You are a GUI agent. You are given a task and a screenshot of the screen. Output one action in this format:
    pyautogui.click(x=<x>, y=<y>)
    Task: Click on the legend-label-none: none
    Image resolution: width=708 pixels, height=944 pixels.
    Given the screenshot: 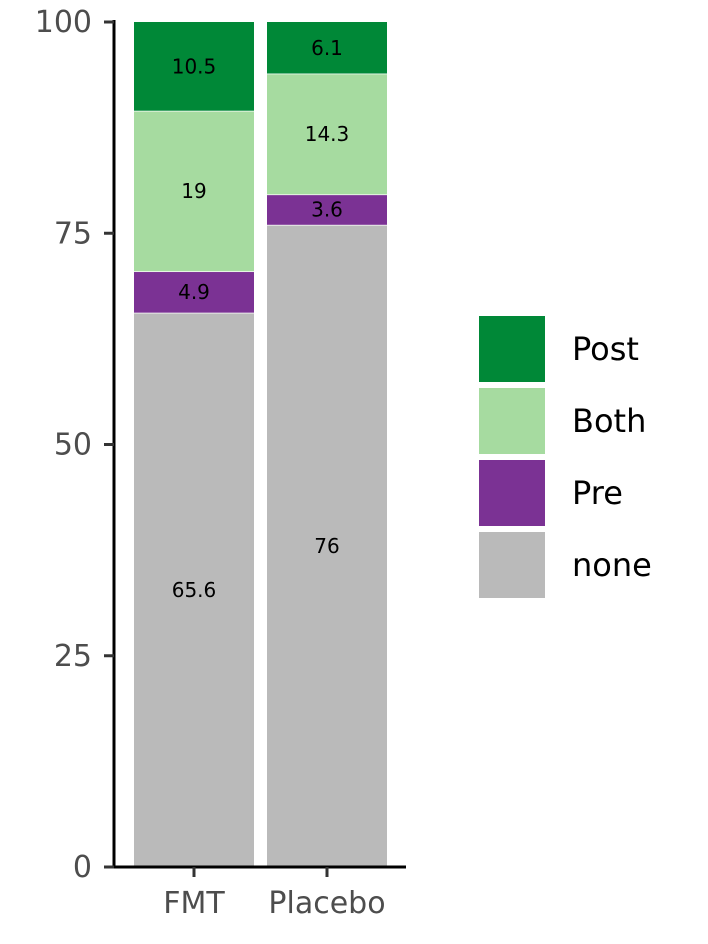 What is the action you would take?
    pyautogui.click(x=612, y=565)
    